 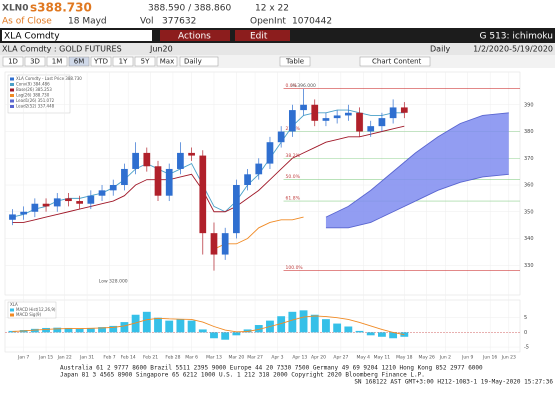 What do you see at coordinates (237, 358) in the screenshot?
I see `x-tick-label: Mar 20` at bounding box center [237, 358].